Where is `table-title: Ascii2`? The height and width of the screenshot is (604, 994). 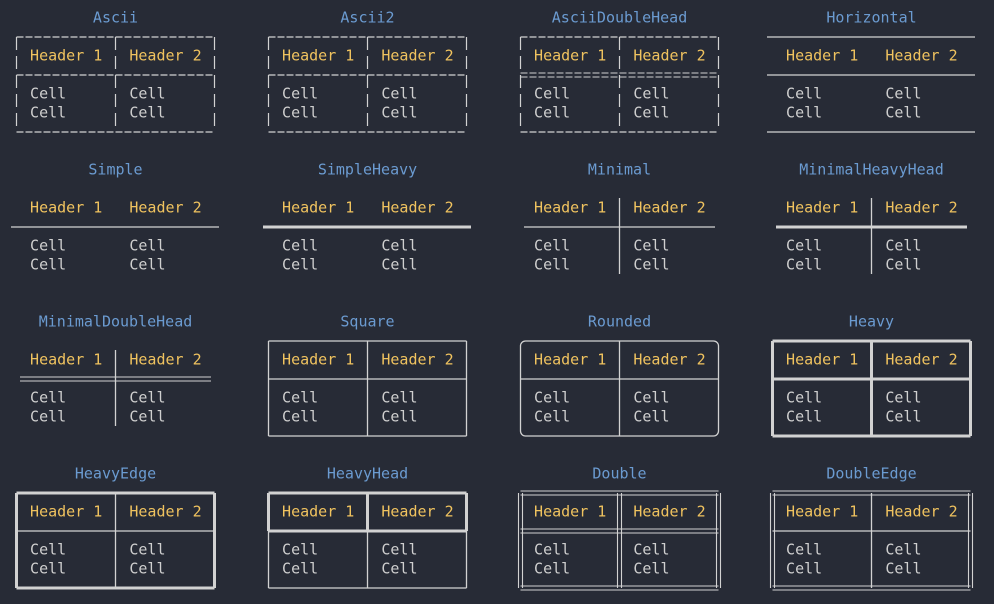 table-title: Ascii2 is located at coordinates (367, 18).